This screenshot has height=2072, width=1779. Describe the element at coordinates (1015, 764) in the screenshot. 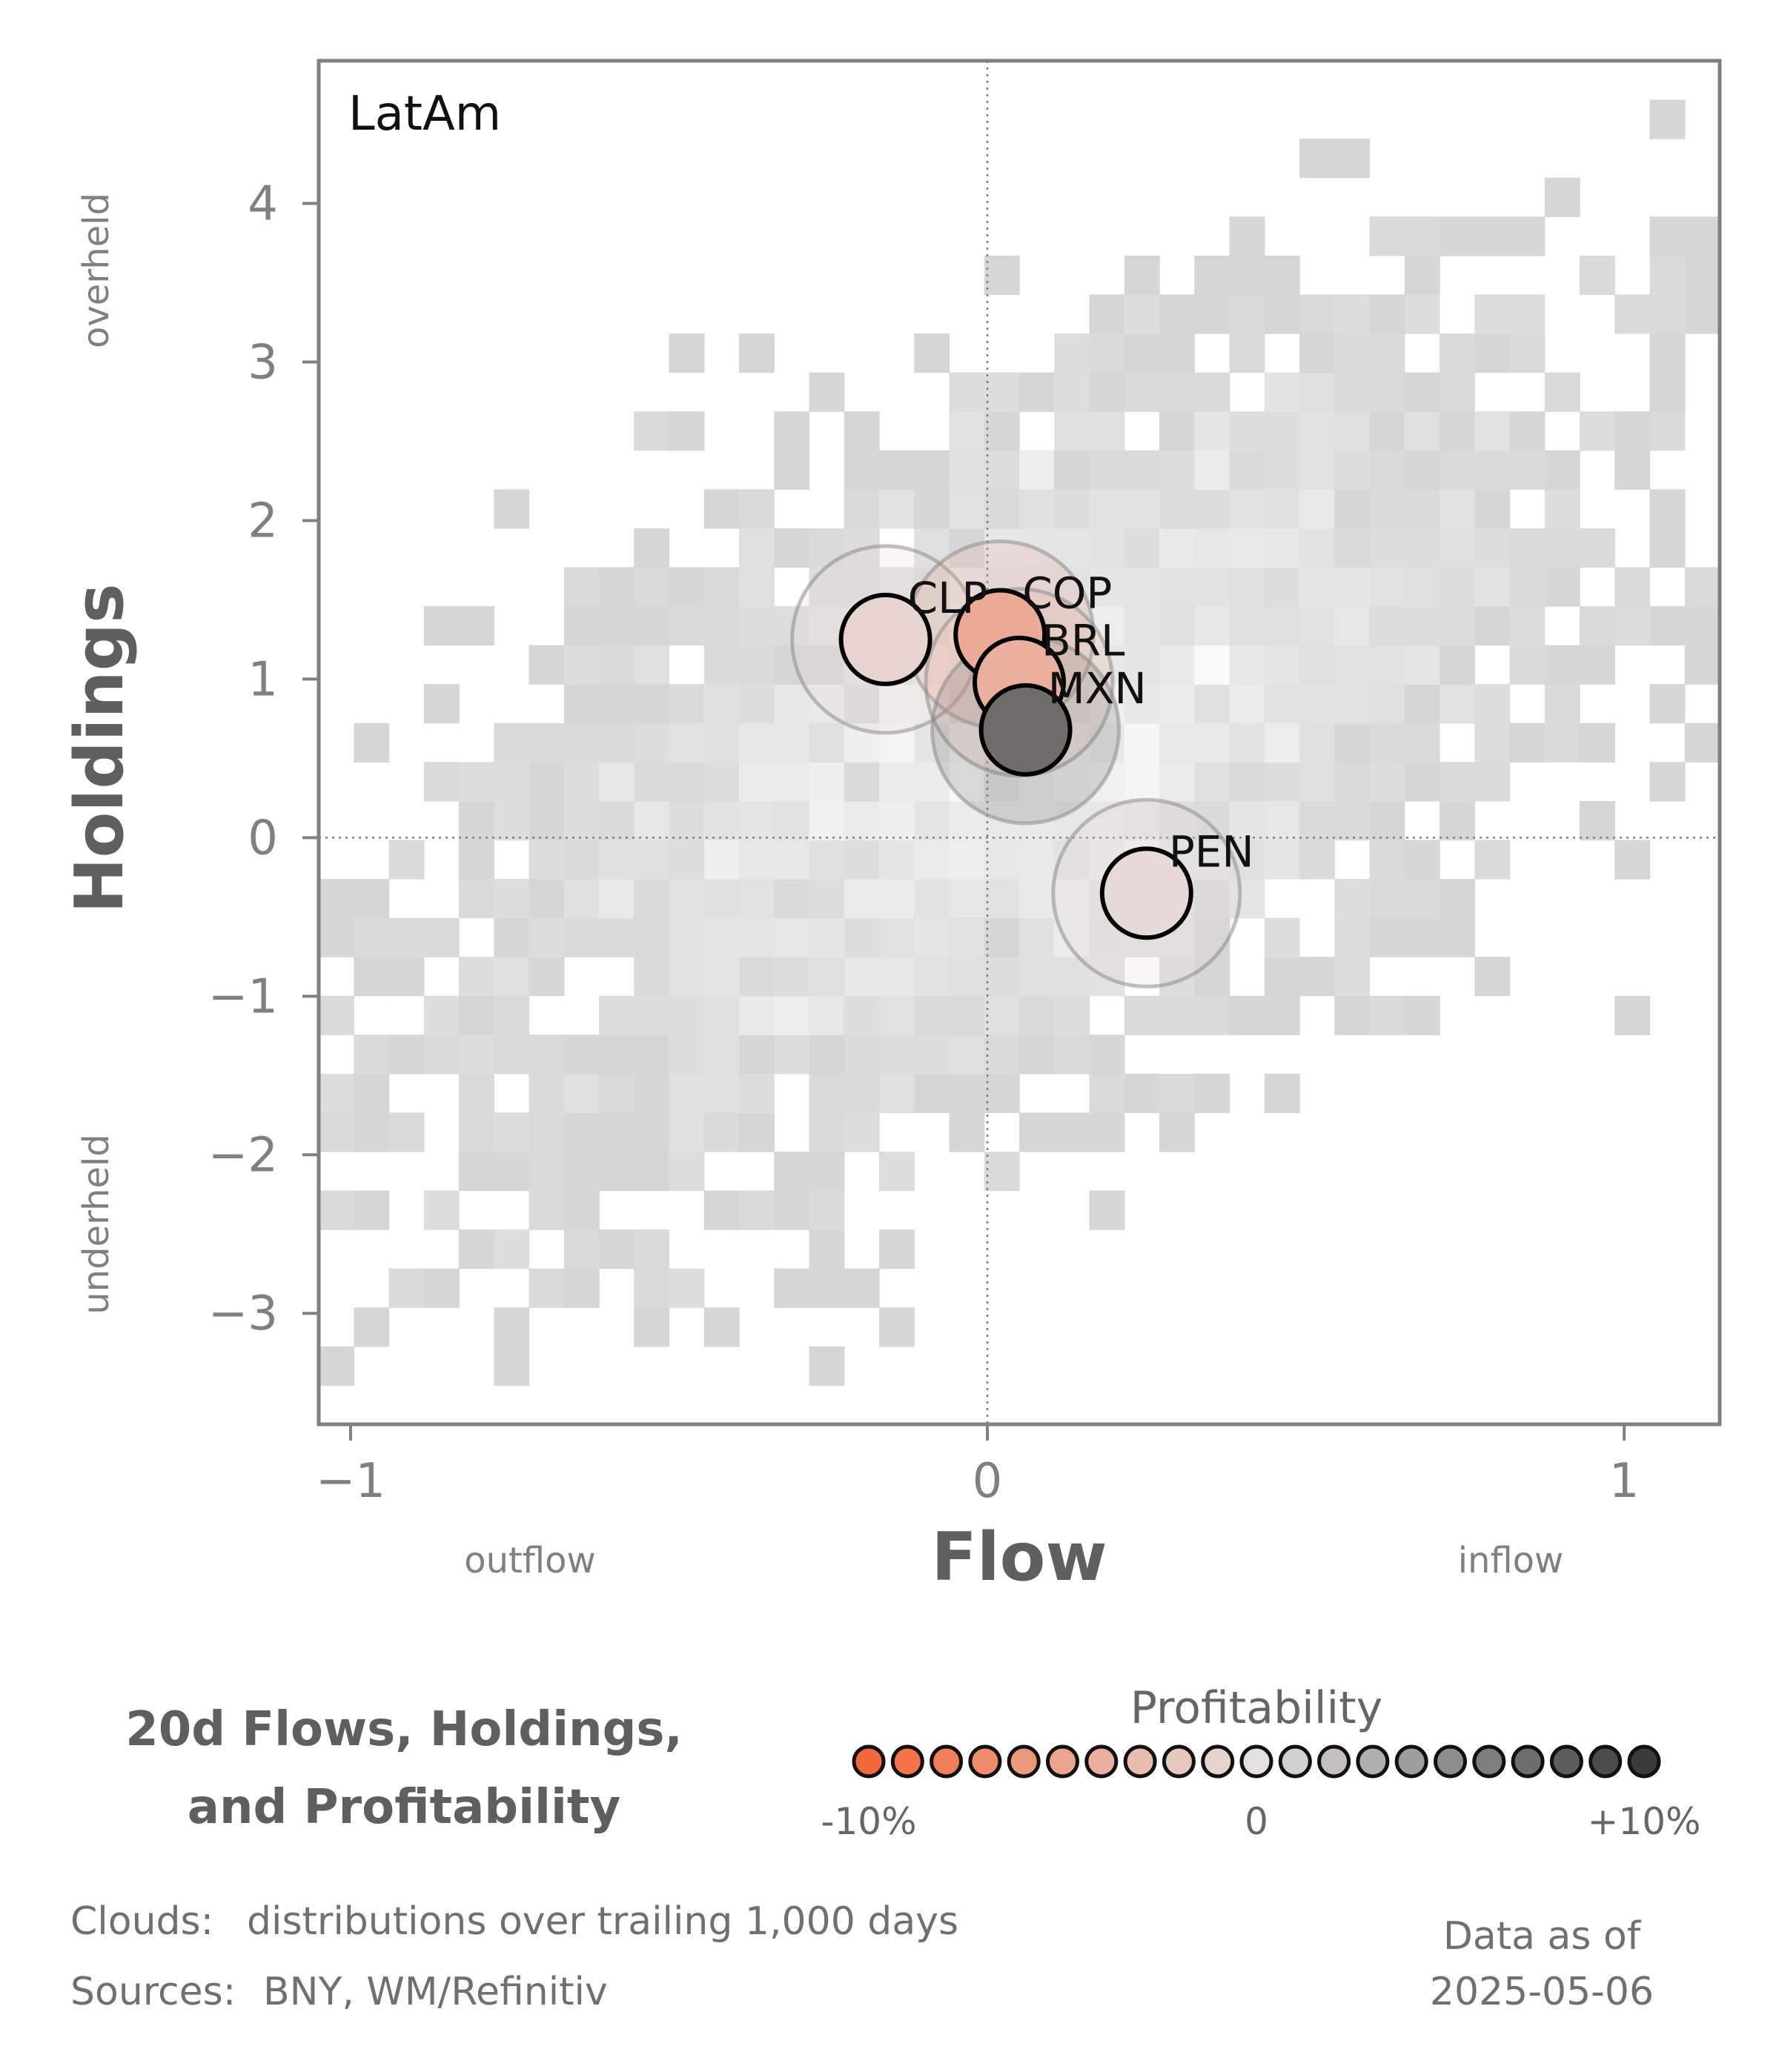

I see `data-points` at that location.